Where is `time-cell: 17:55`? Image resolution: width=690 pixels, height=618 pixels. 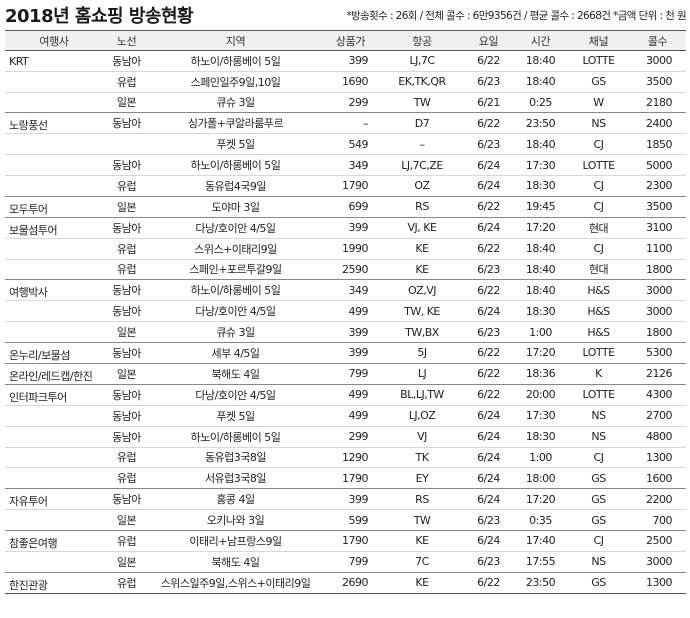 time-cell: 17:55 is located at coordinates (540, 562).